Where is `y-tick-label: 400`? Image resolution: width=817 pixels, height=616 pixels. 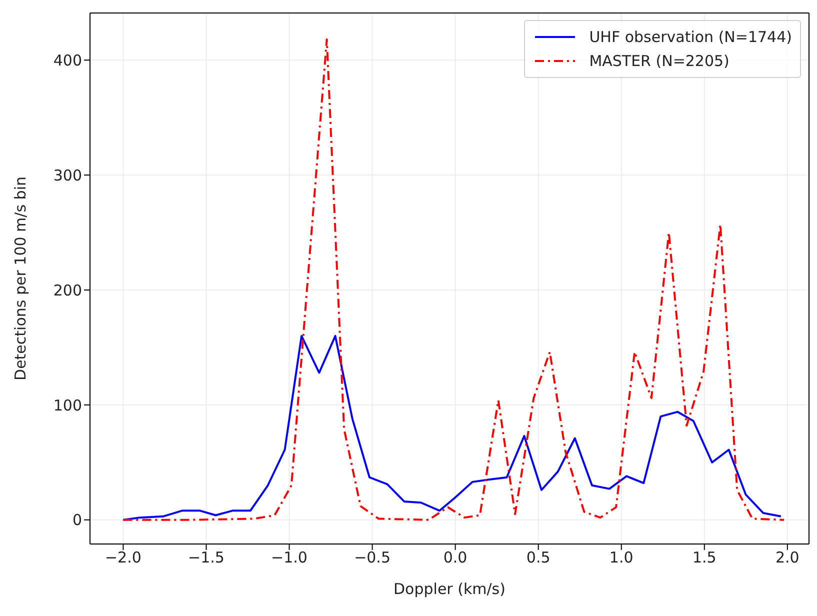
y-tick-label: 400 is located at coordinates (67, 60).